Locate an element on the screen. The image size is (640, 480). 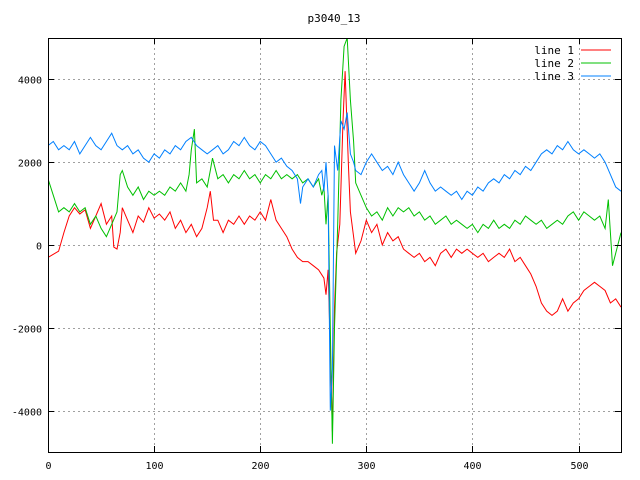
legend-label: line 1 is located at coordinates (554, 50).